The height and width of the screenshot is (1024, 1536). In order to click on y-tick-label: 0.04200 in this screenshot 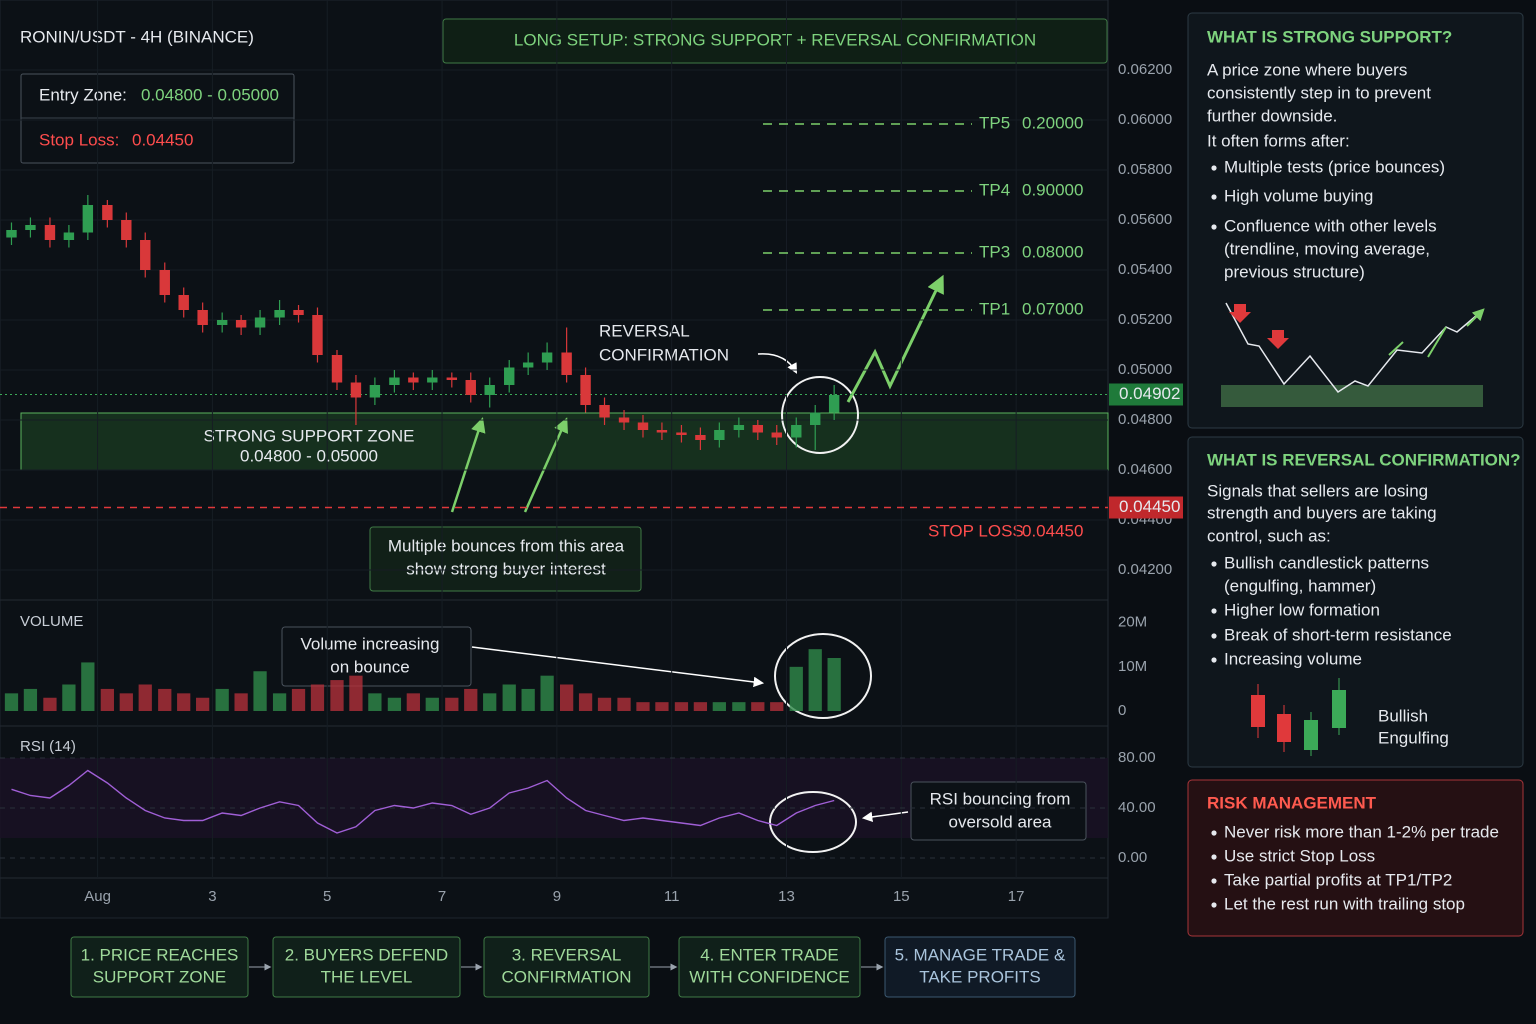, I will do `click(1145, 569)`.